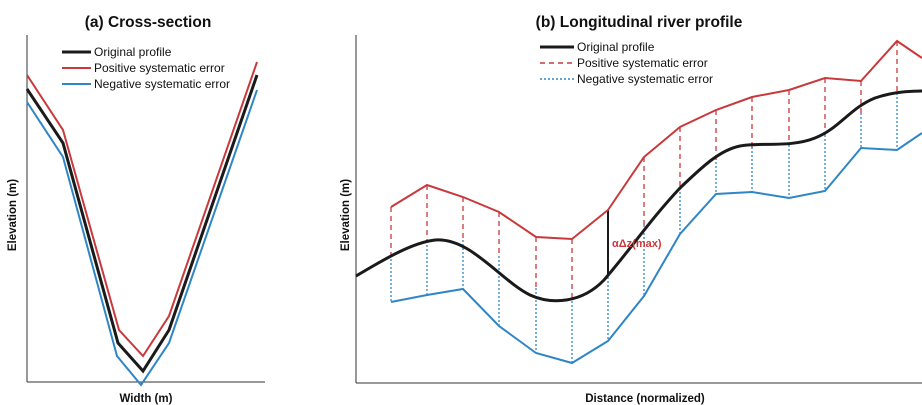 The height and width of the screenshot is (405, 922). What do you see at coordinates (146, 399) in the screenshot?
I see `panel-a-xlabel: Width (m)` at bounding box center [146, 399].